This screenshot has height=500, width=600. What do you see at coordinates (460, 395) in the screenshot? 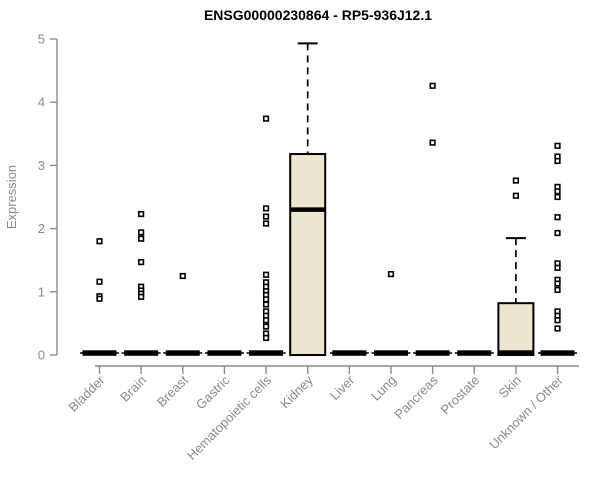
I see `x-tick-label: Prostate` at bounding box center [460, 395].